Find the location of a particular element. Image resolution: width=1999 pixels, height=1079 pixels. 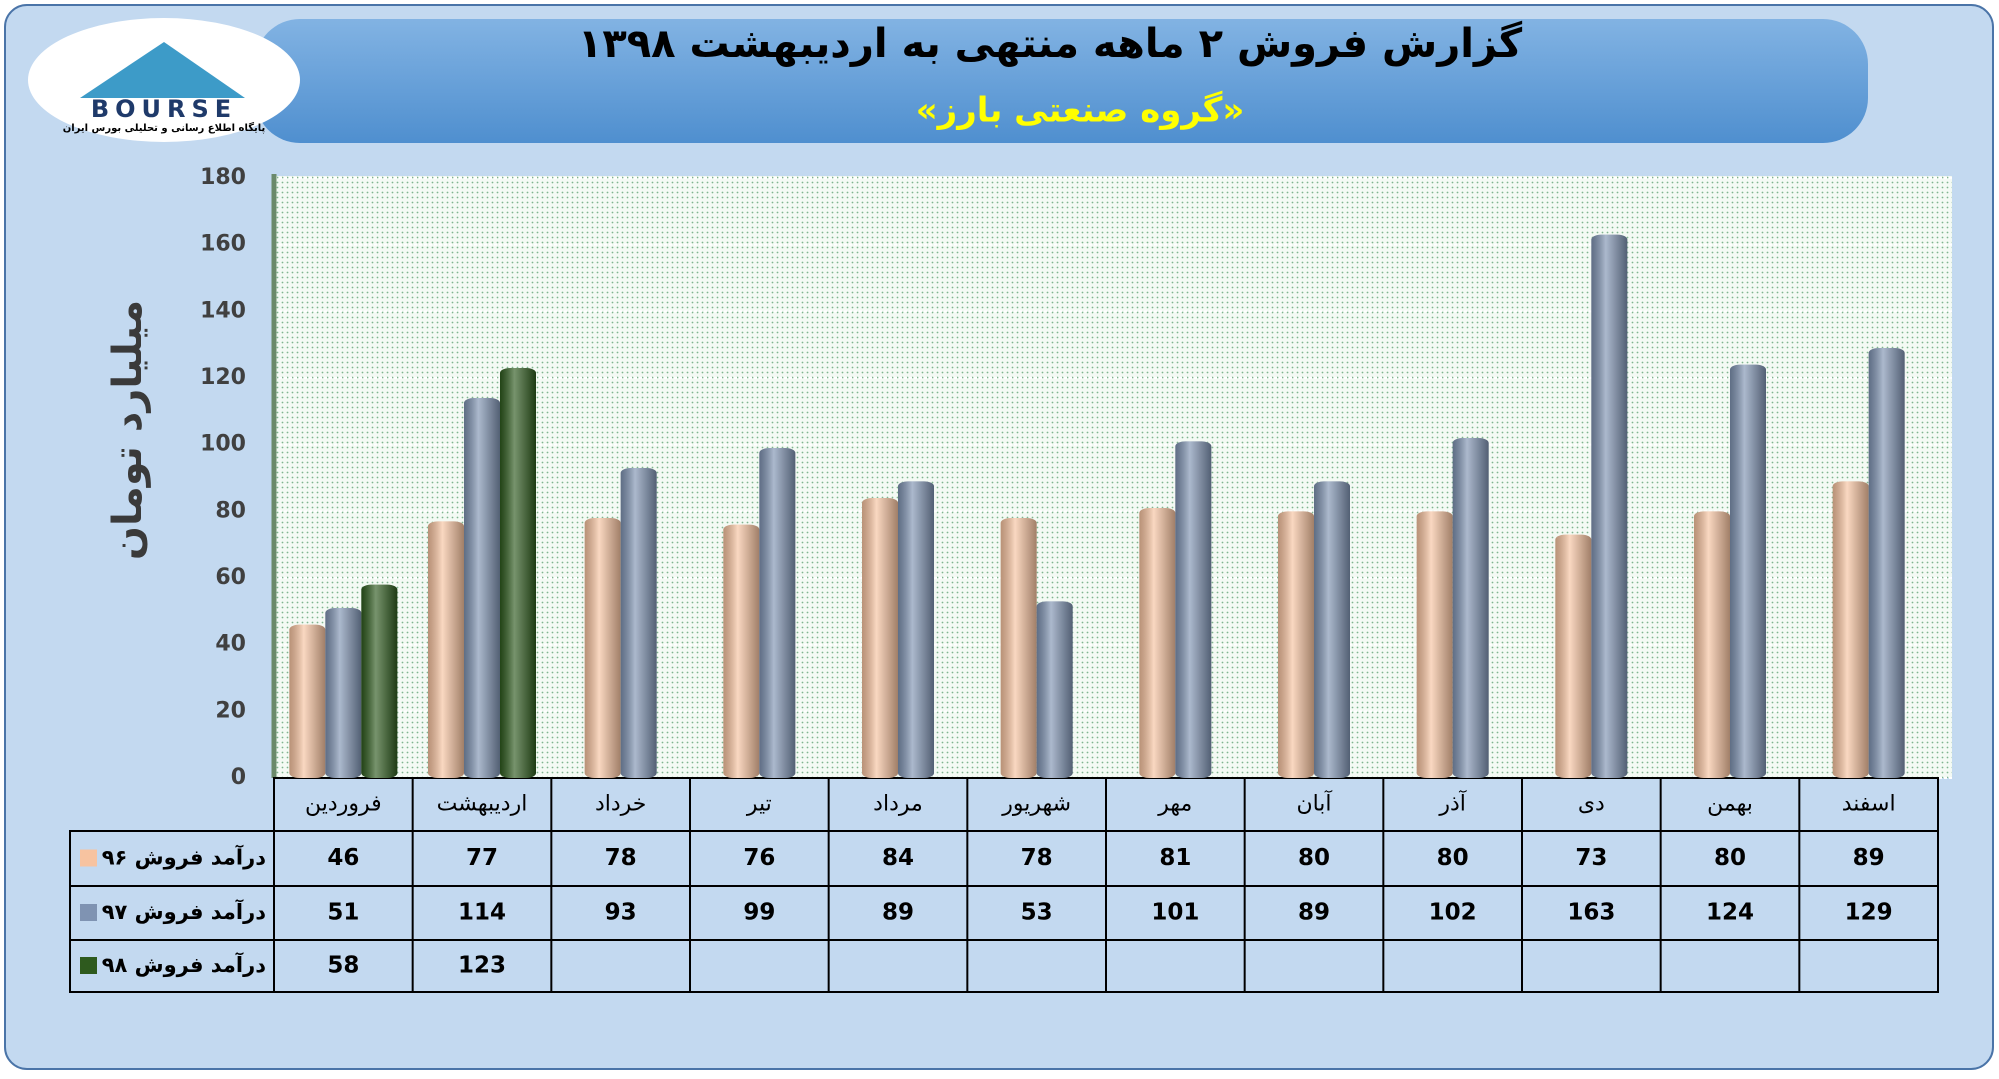

table-value: 46 is located at coordinates (343, 858).